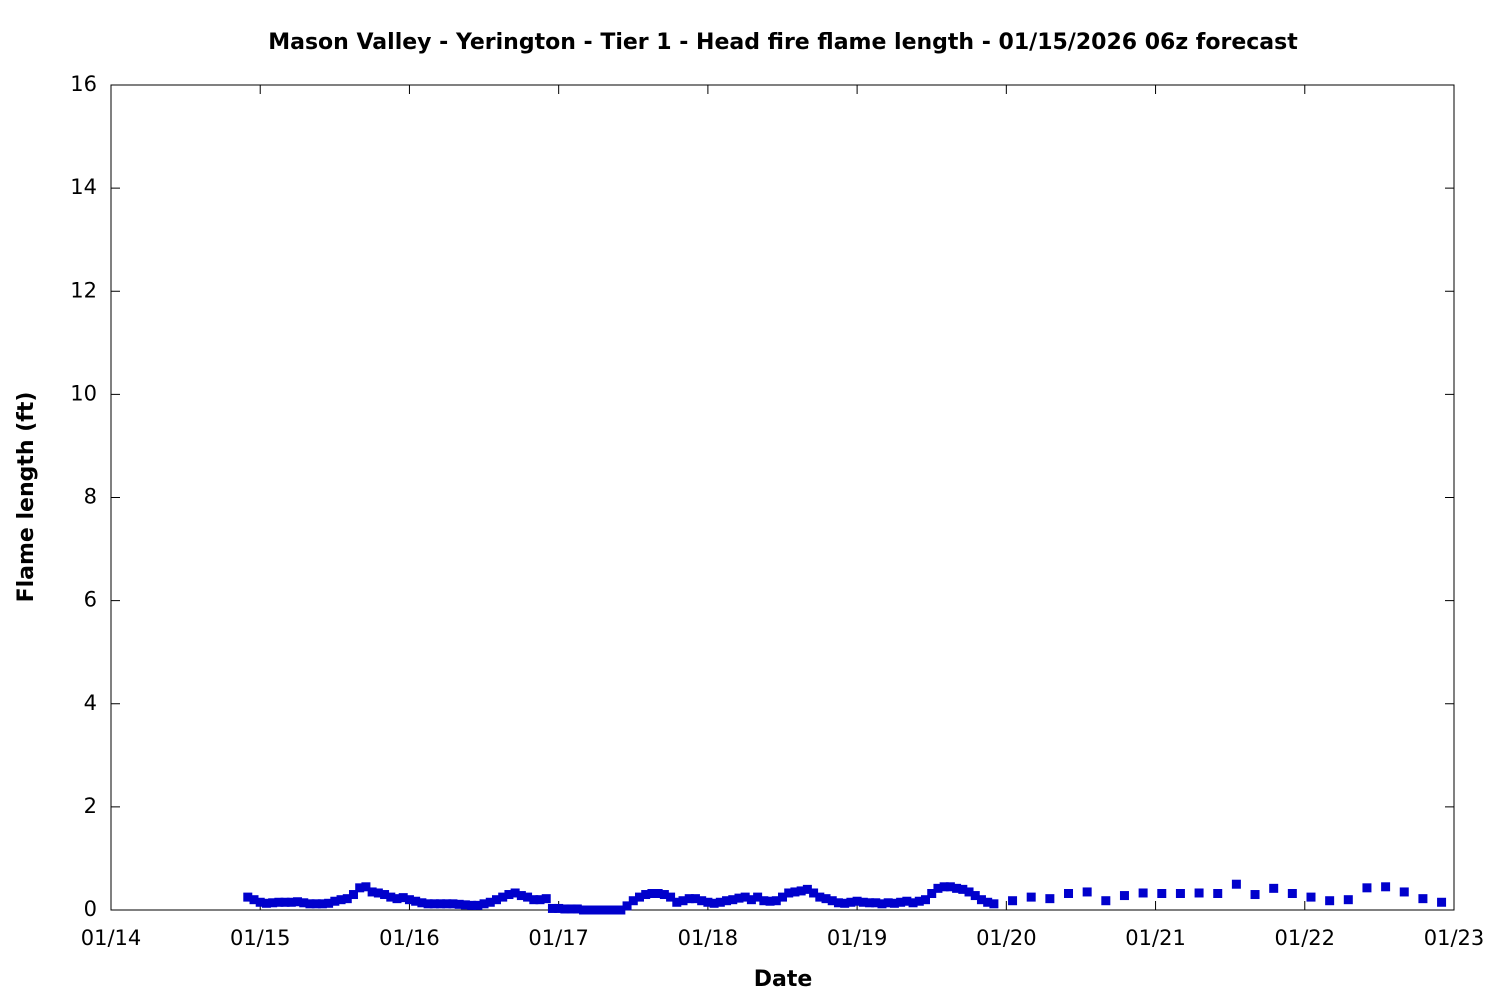  What do you see at coordinates (260, 938) in the screenshot?
I see `x-tick-label: 01/15` at bounding box center [260, 938].